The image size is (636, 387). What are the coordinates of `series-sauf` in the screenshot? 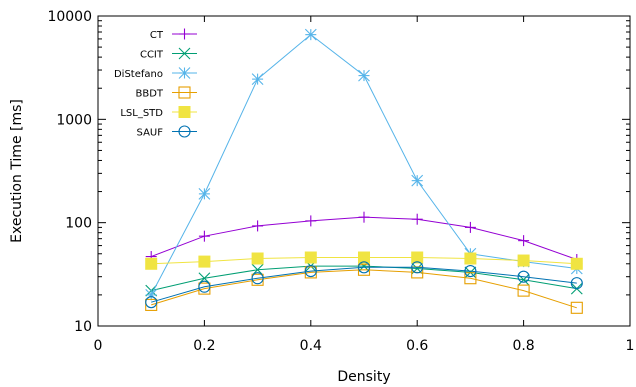 It's located at (364, 285).